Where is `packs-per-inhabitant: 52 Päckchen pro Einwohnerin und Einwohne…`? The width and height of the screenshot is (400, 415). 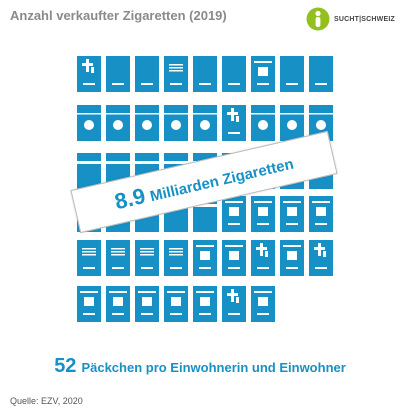 packs-per-inhabitant: 52 Päckchen pro Einwohnerin und Einwohne… is located at coordinates (200, 366).